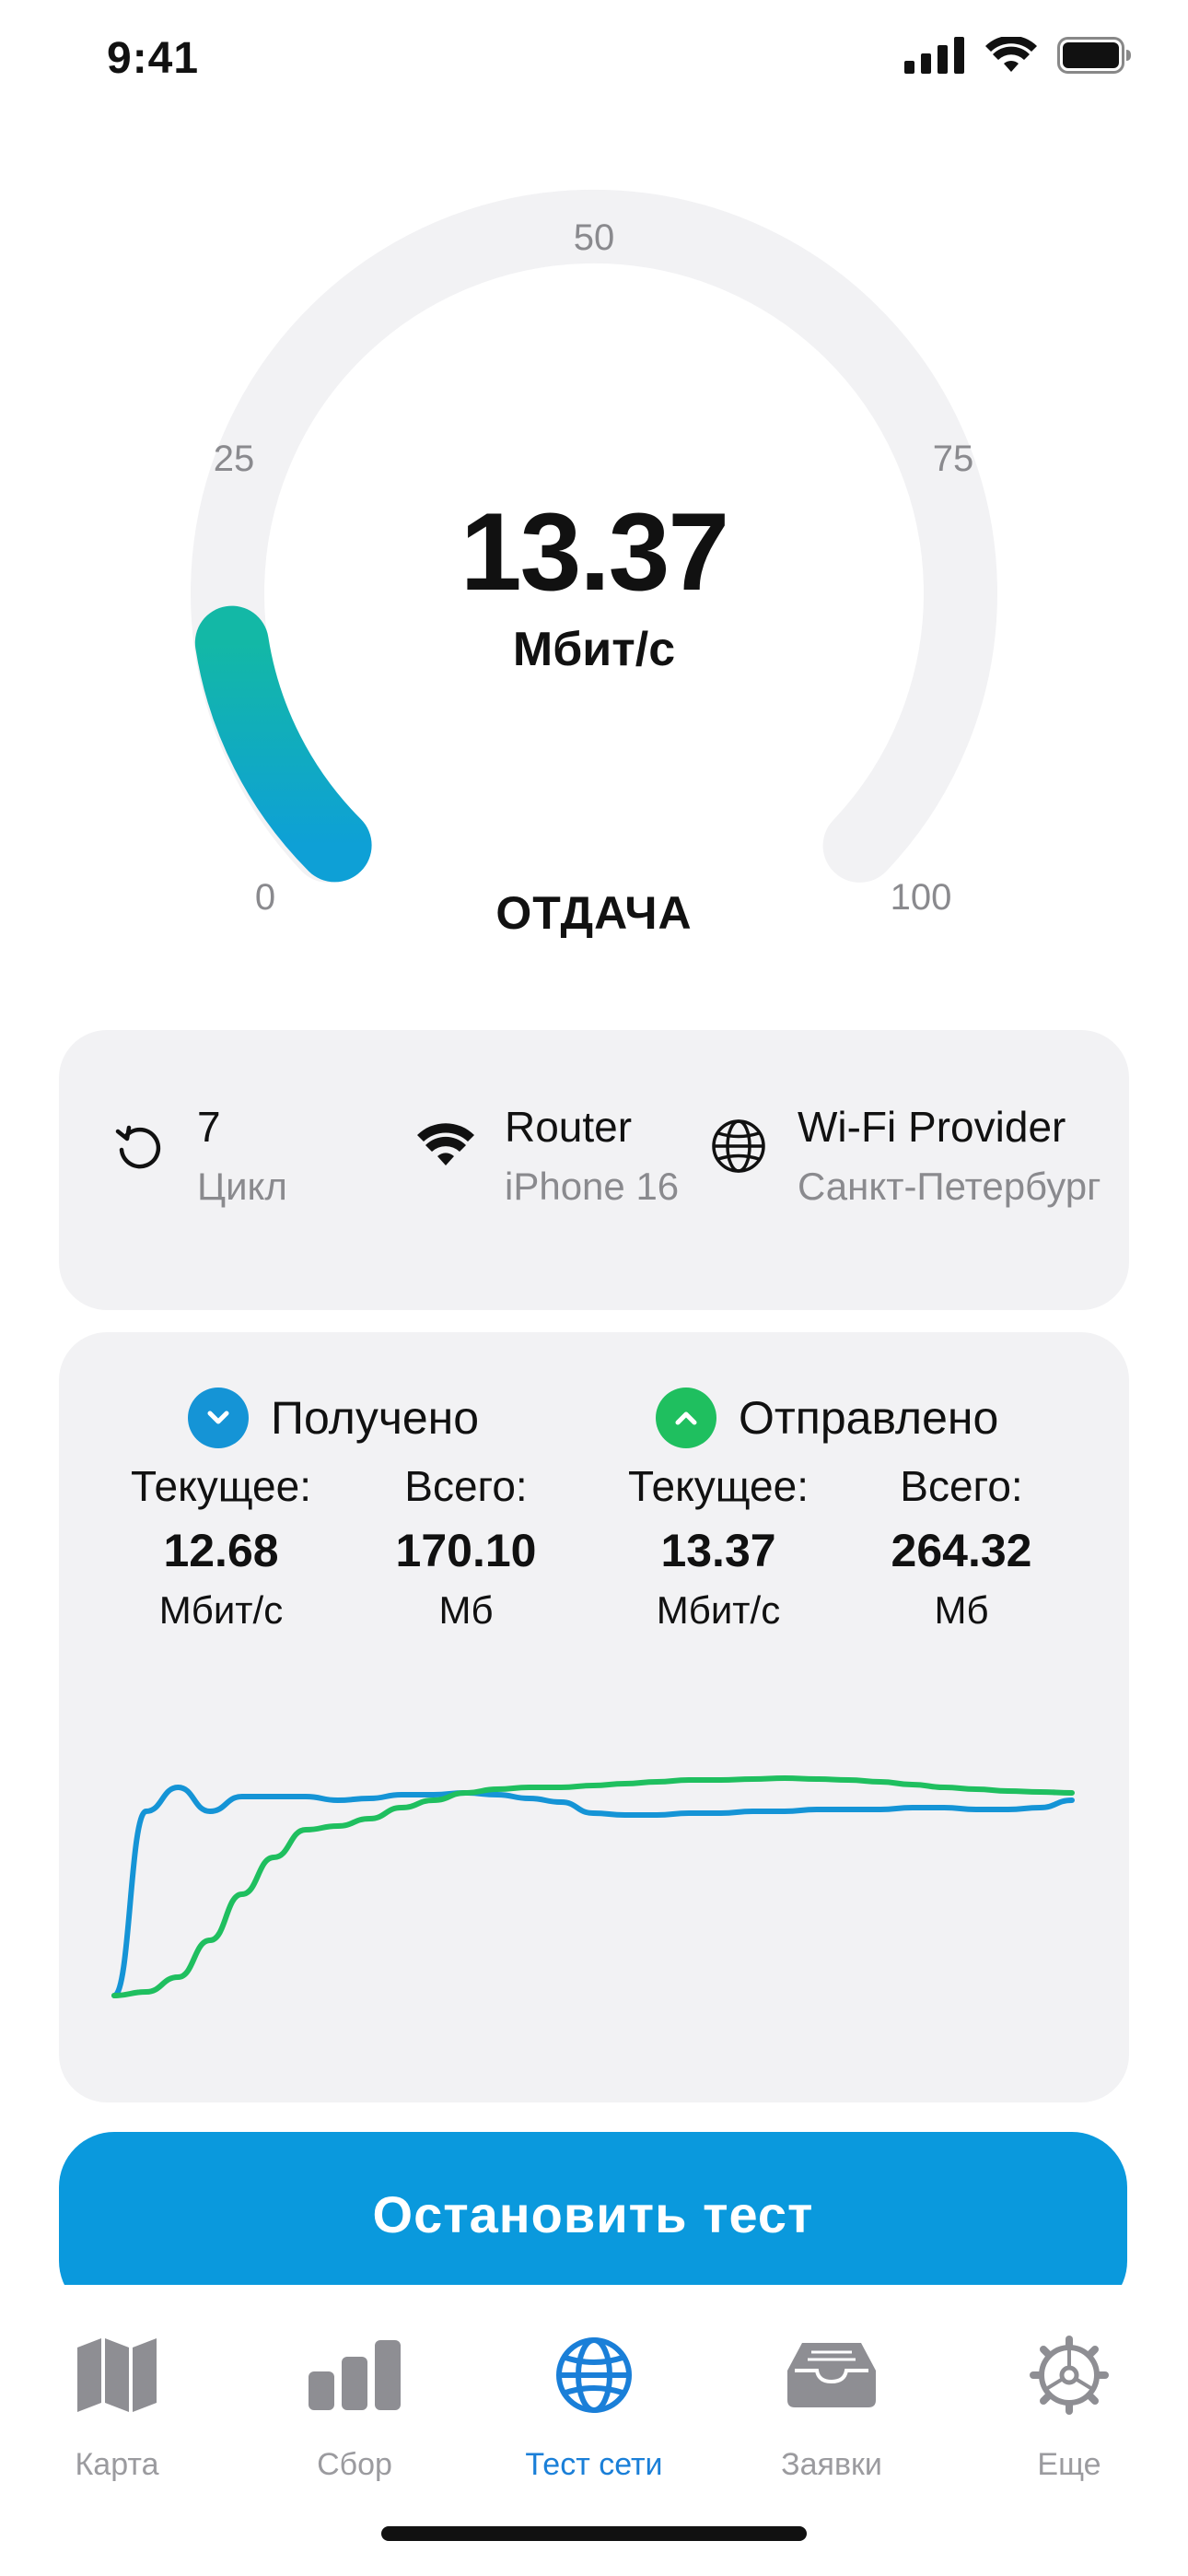 This screenshot has width=1188, height=2576. Describe the element at coordinates (594, 64) in the screenshot. I see `status-bar: 9:41` at that location.